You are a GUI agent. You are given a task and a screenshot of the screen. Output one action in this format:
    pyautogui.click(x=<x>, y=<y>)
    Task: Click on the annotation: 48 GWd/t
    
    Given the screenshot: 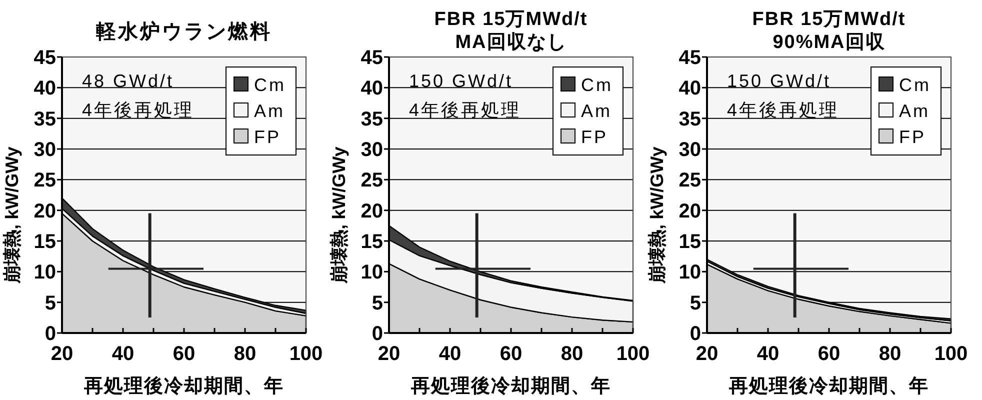 What is the action you would take?
    pyautogui.click(x=128, y=81)
    